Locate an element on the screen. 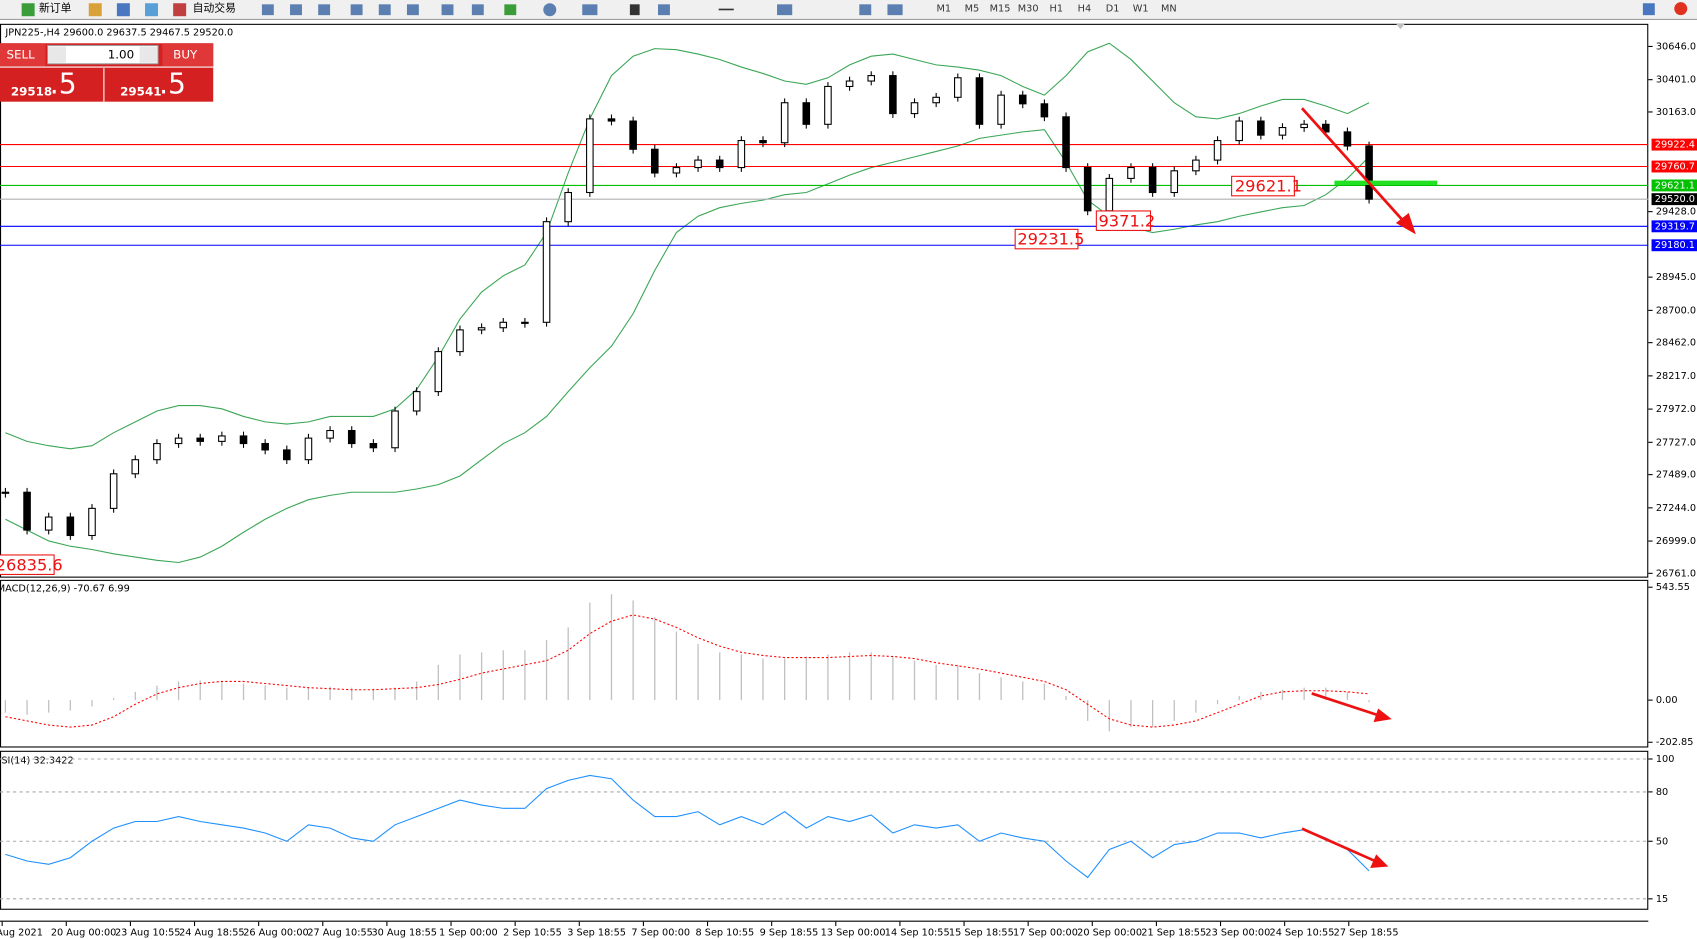 The image size is (1697, 939). lot-value: 1.00 is located at coordinates (121, 55).